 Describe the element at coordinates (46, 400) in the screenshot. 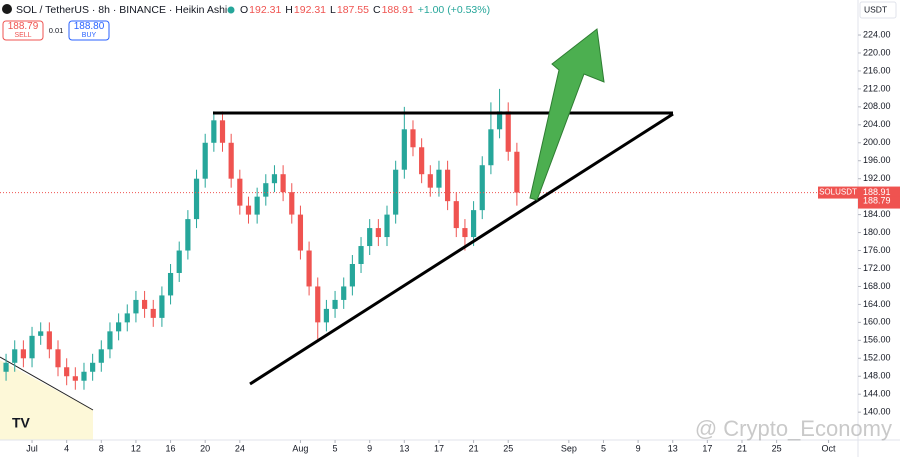

I see `highlight-zone` at that location.